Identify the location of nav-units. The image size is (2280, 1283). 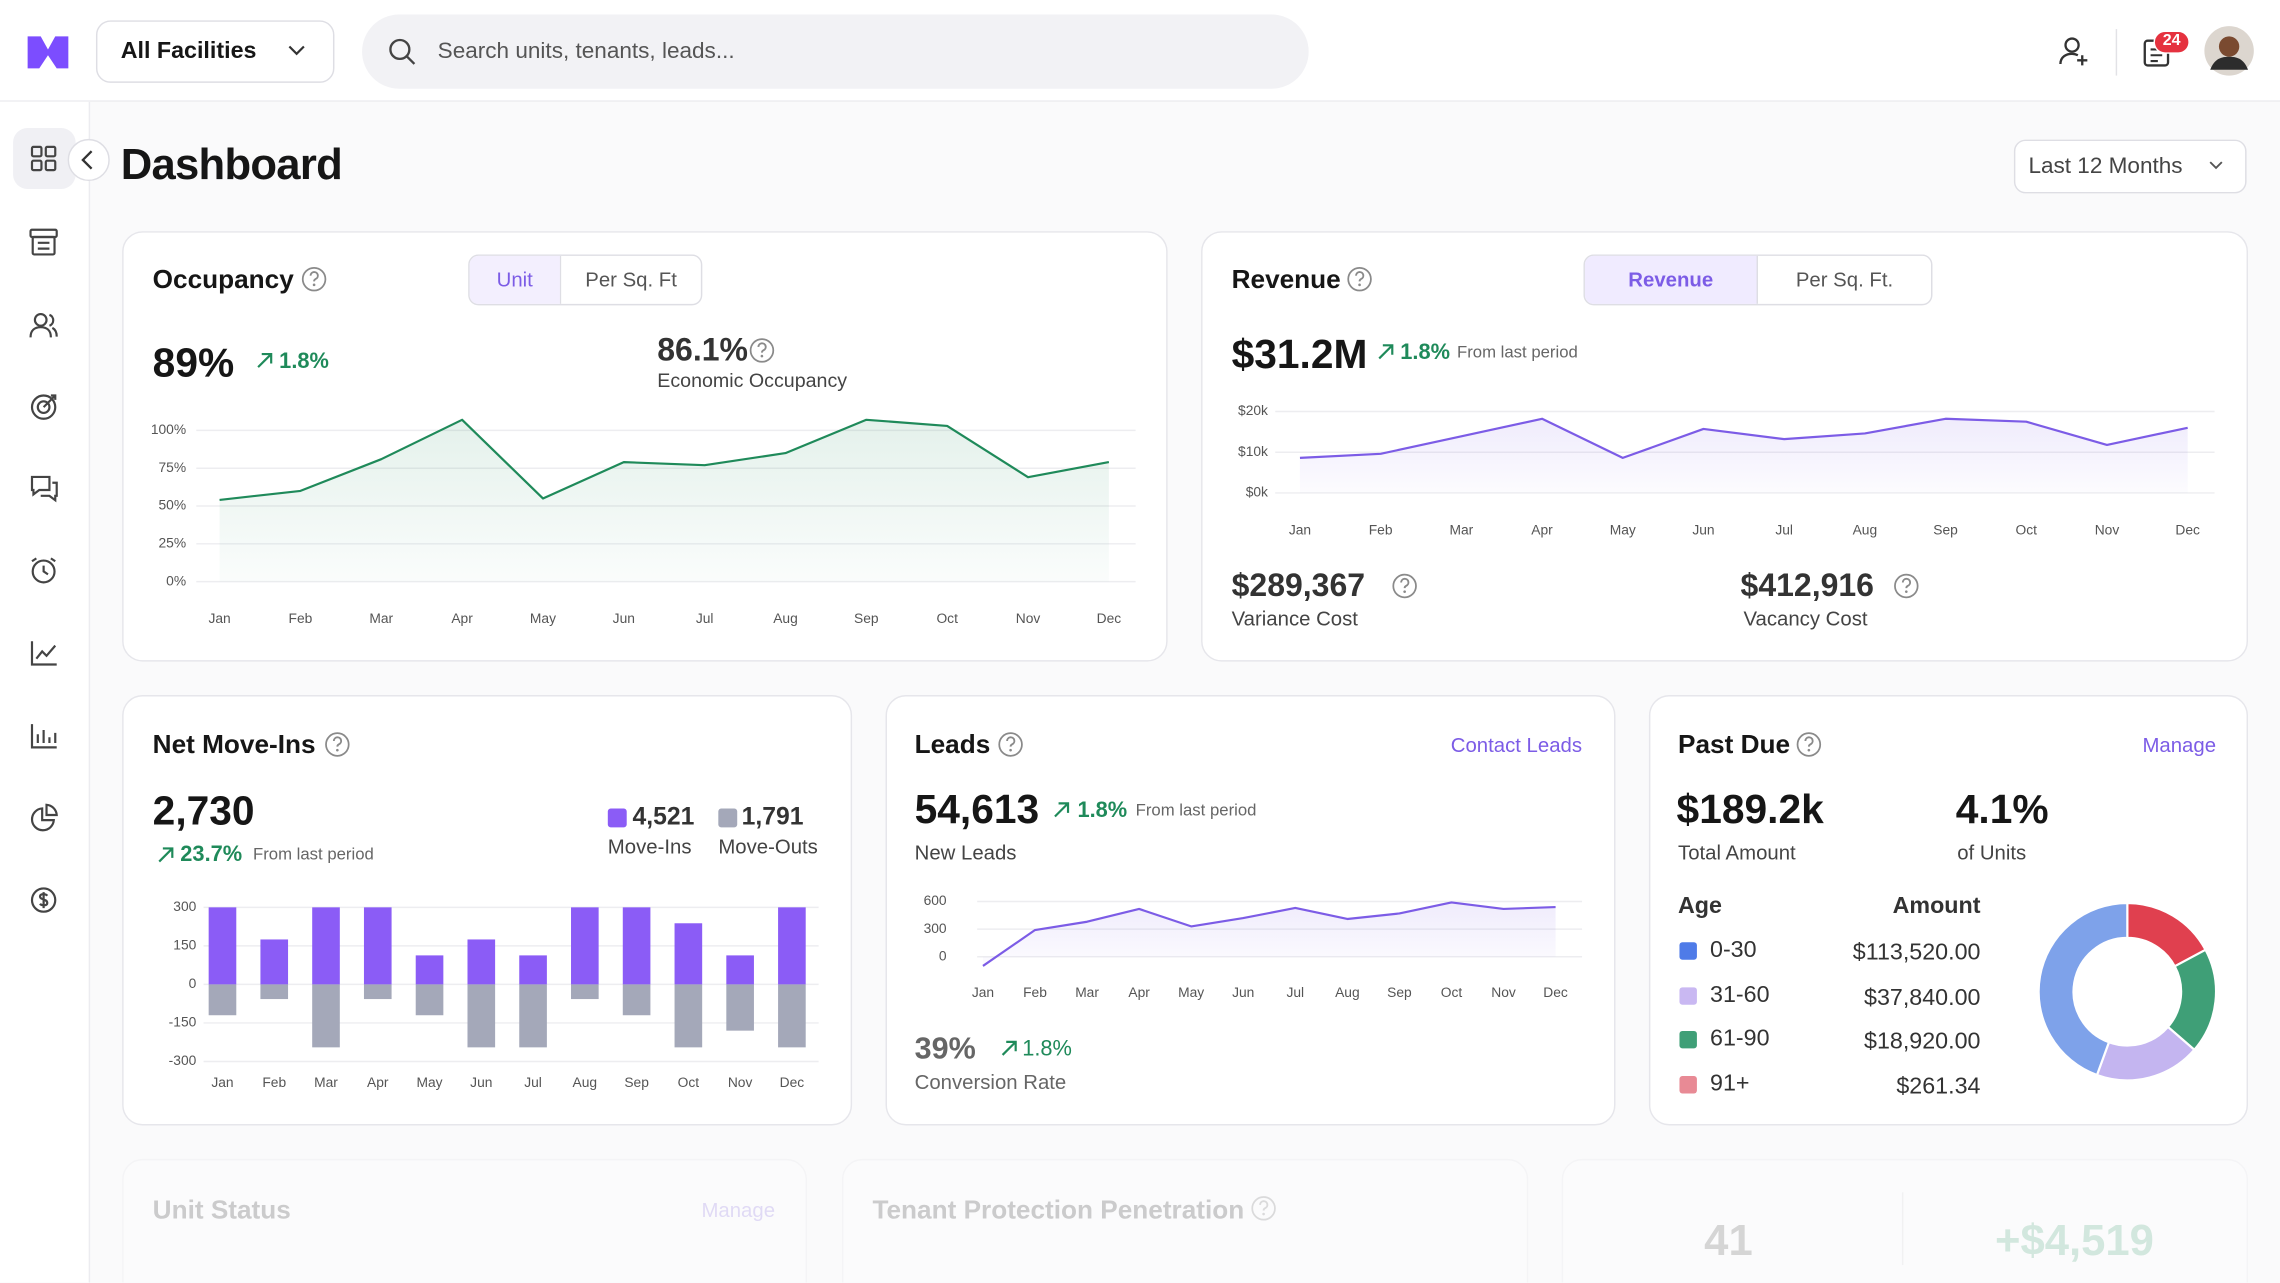
(43, 242).